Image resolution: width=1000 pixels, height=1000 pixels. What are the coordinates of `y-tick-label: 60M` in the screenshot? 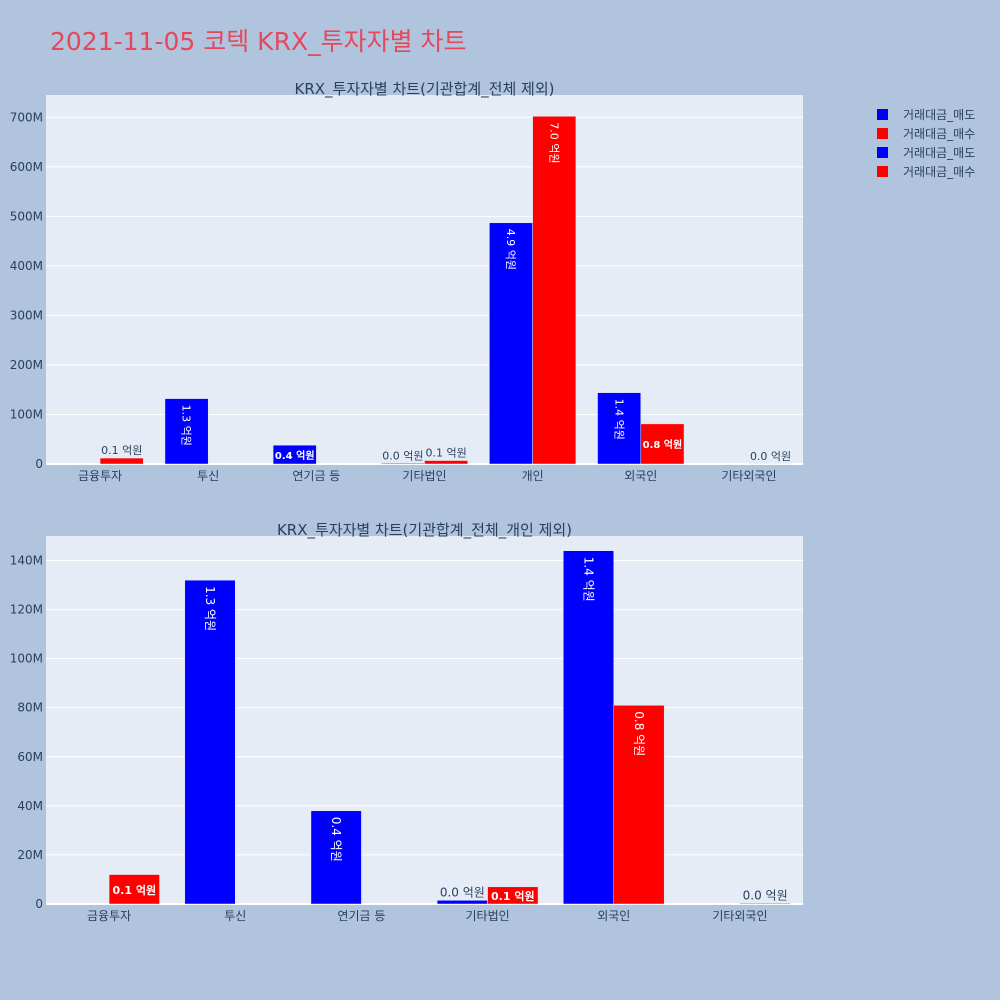 It's located at (30, 757).